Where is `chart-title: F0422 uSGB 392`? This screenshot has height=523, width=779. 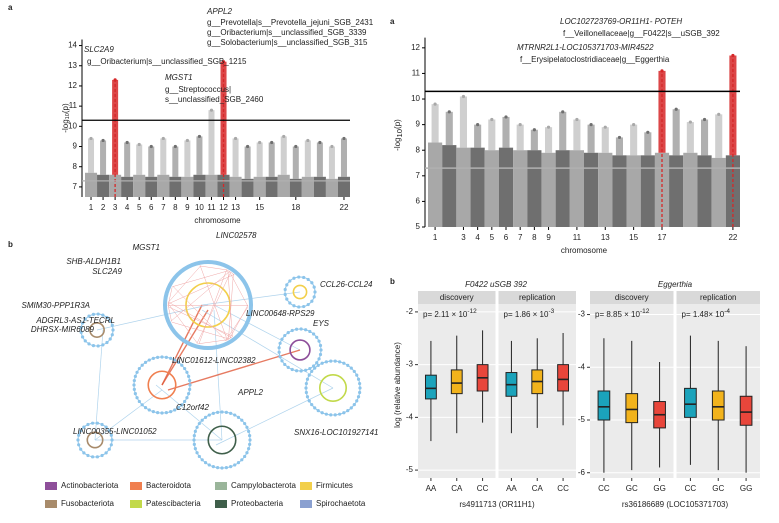
chart-title: F0422 uSGB 392 is located at coordinates (496, 284).